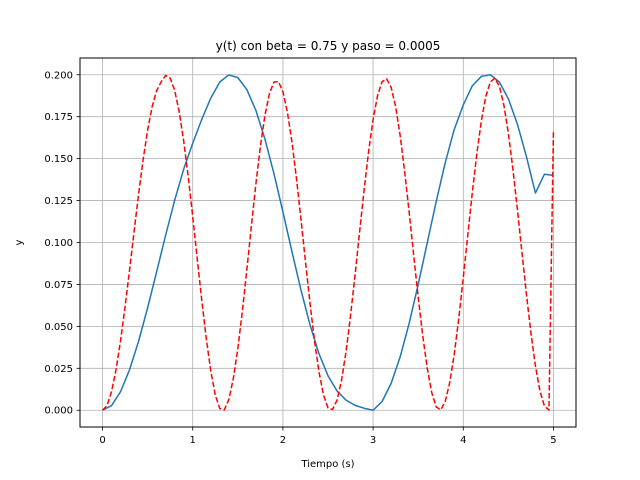 The image size is (640, 480). Describe the element at coordinates (58, 327) in the screenshot. I see `y-tick-label: 0.050` at that location.